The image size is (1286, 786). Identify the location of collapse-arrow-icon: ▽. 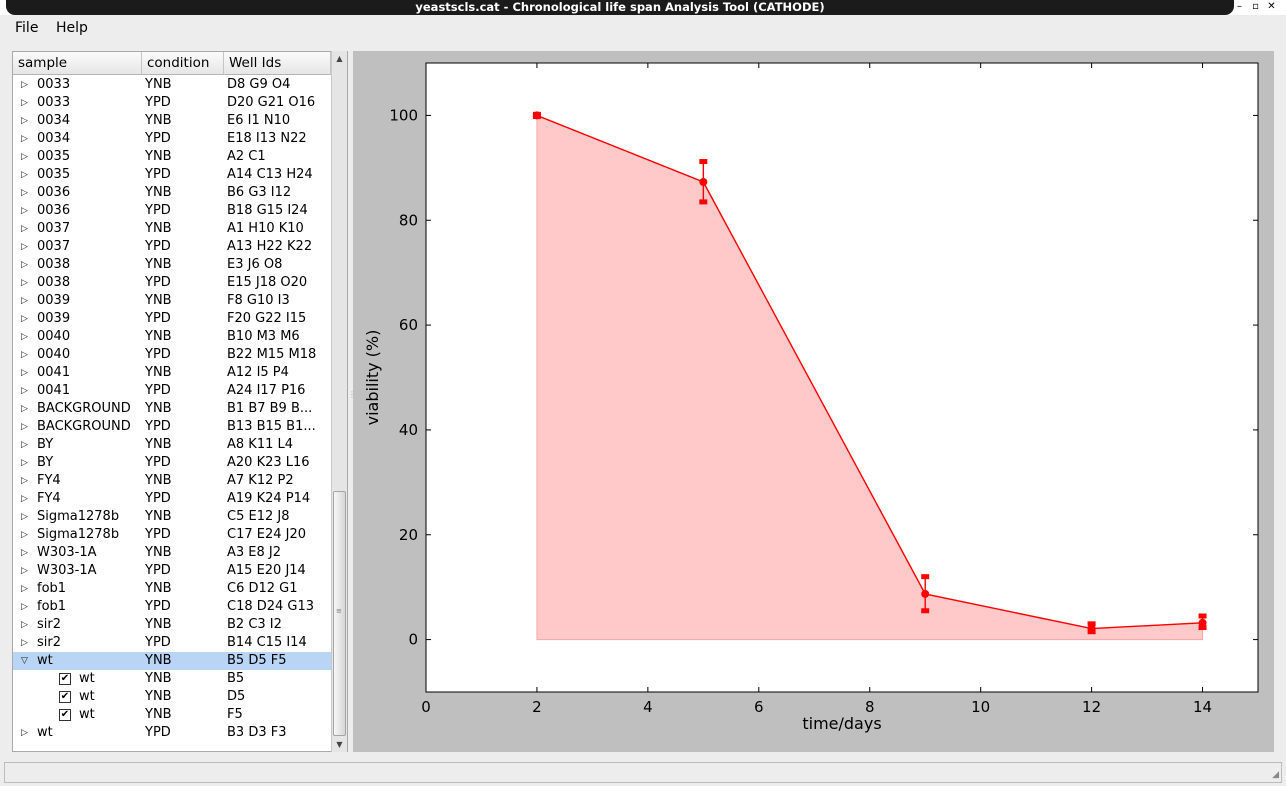
(24, 661).